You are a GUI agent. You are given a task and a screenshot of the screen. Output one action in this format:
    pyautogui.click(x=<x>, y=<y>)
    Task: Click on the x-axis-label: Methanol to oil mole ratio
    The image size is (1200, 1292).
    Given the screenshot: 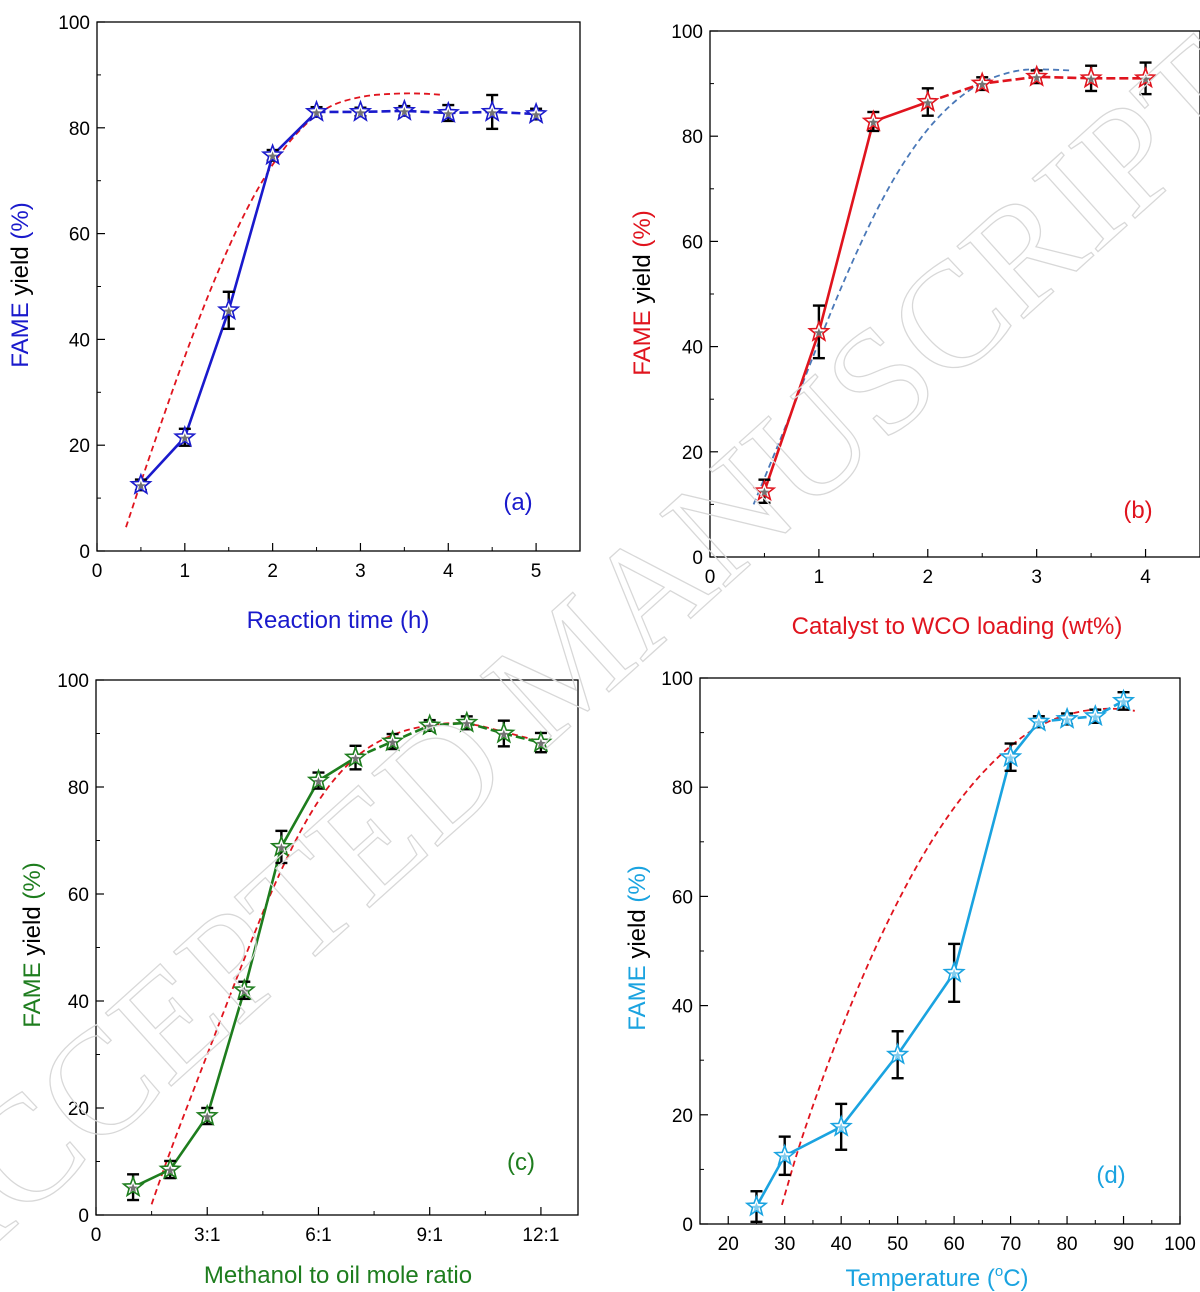 What is the action you would take?
    pyautogui.click(x=338, y=1275)
    